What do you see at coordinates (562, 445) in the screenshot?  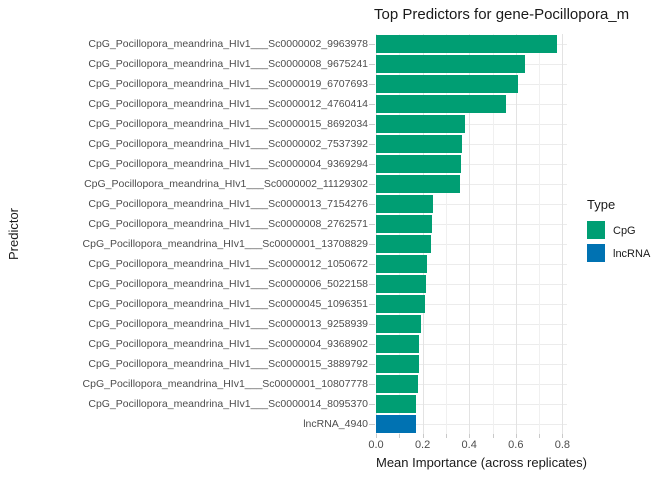 I see `x-tick-label: 0.8` at bounding box center [562, 445].